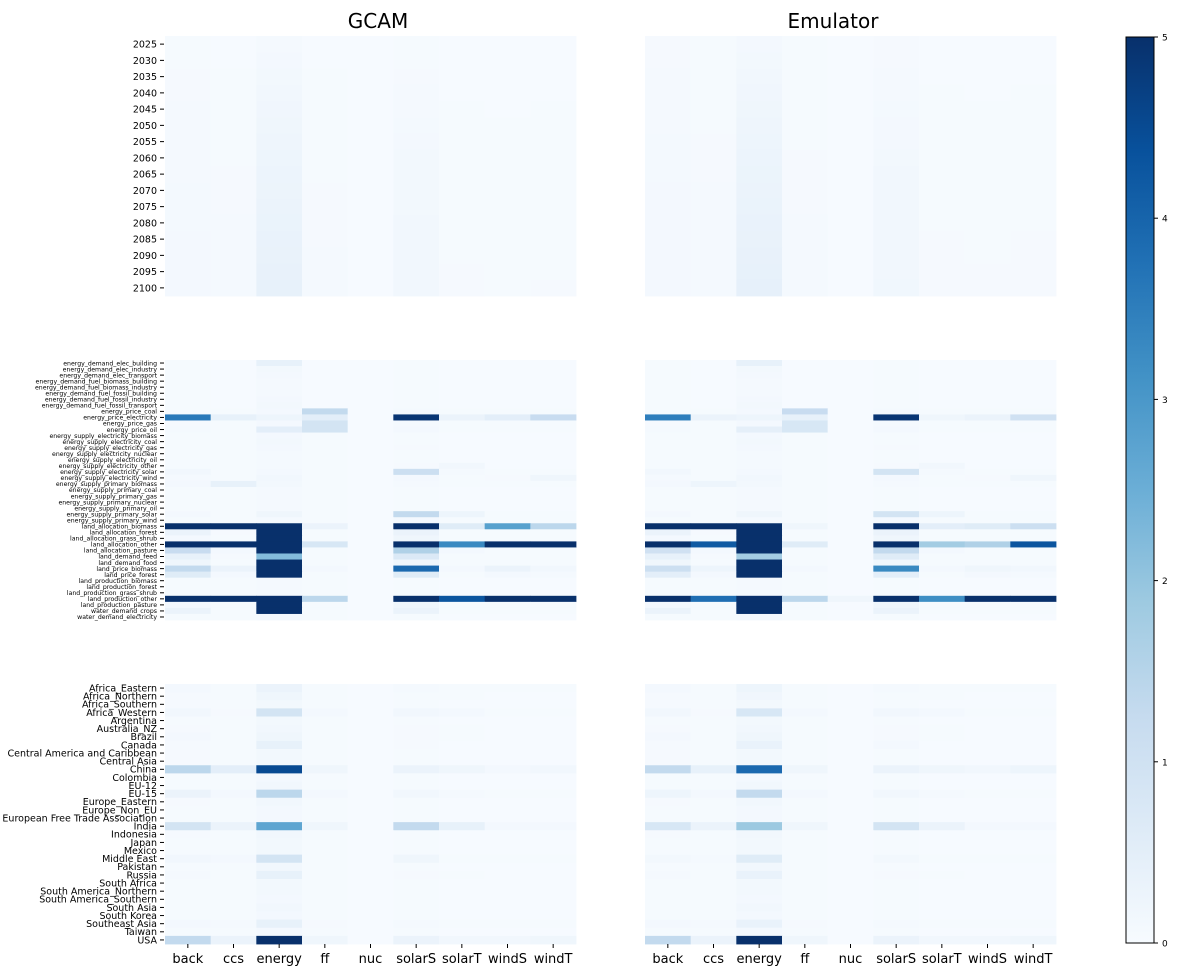 This screenshot has width=1182, height=972. I want to click on y-tick-label-usa: USA, so click(147, 940).